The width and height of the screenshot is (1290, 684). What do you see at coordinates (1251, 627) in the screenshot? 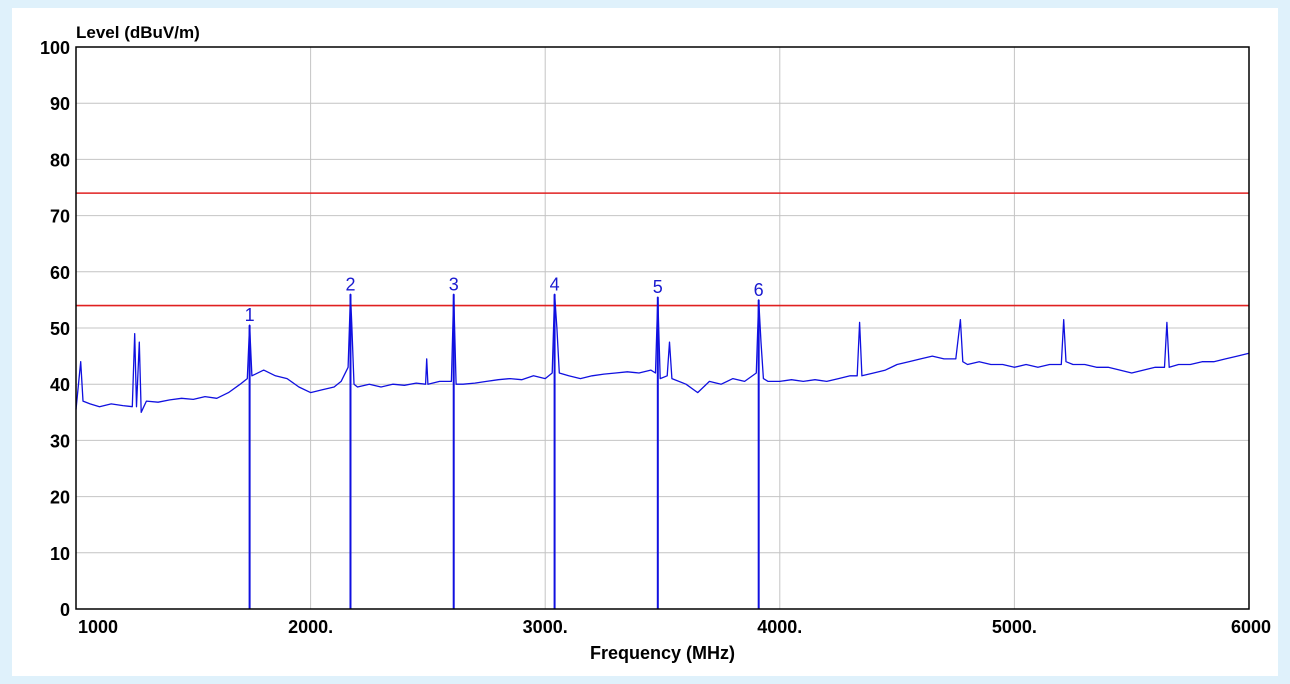
I see `x-tick-label: 6000` at bounding box center [1251, 627].